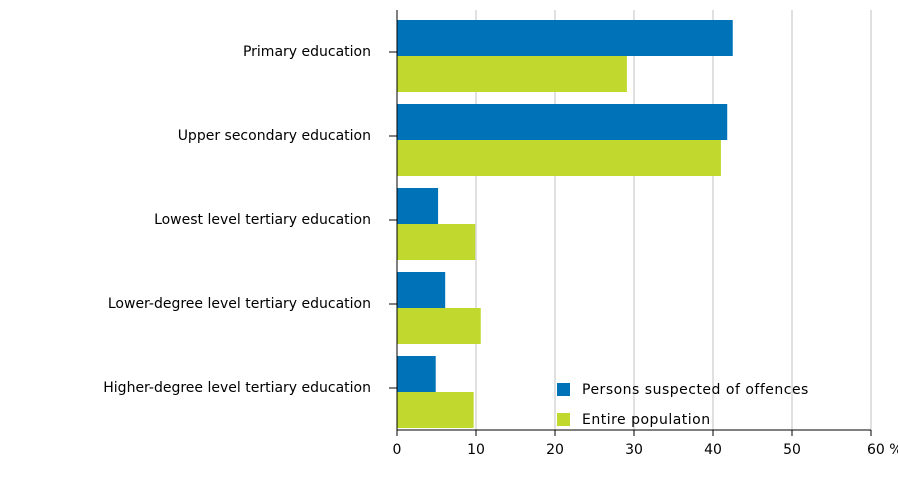 The image size is (898, 486). Describe the element at coordinates (476, 450) in the screenshot. I see `x-tick-label: 10` at that location.